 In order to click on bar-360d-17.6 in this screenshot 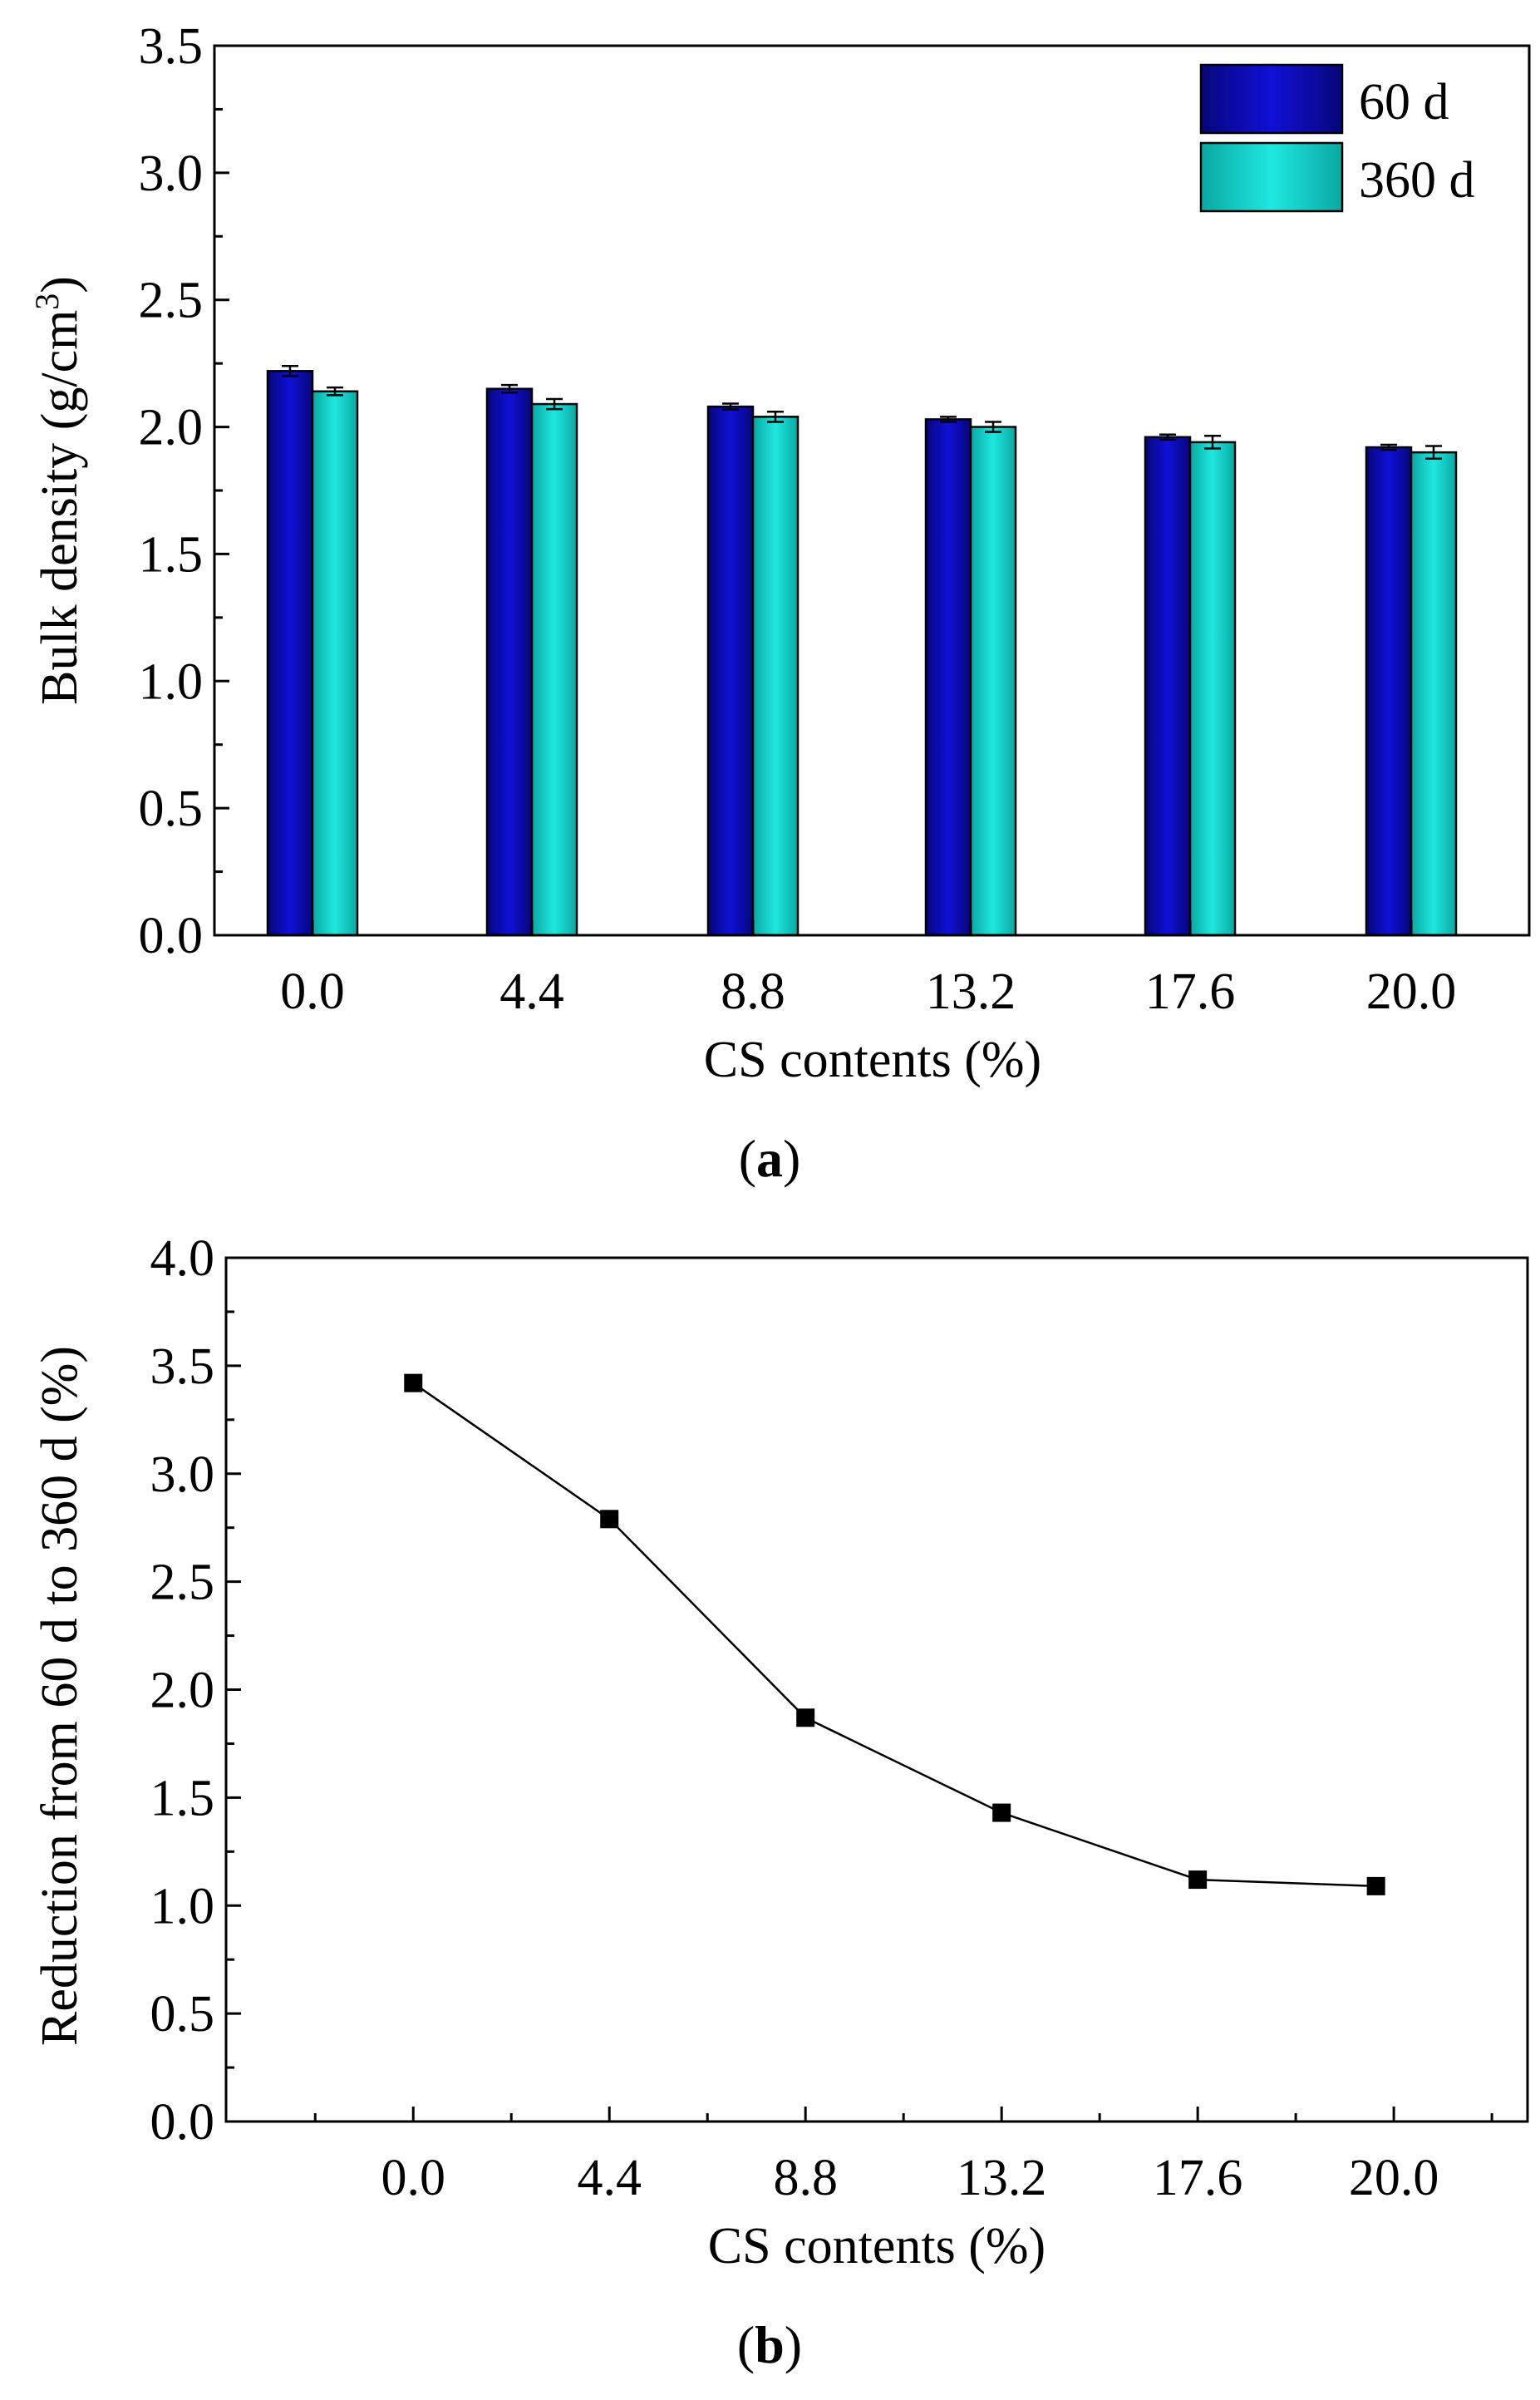, I will do `click(1212, 689)`.